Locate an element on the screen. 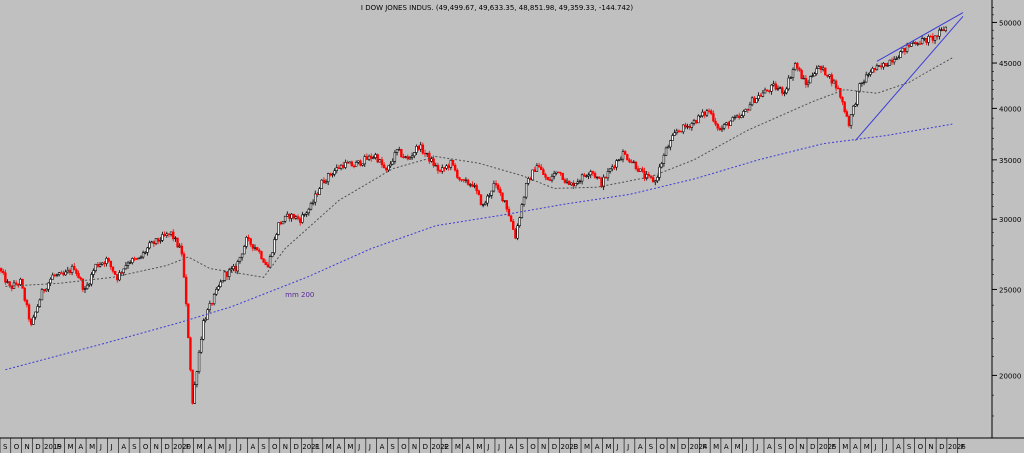 Image resolution: width=1024 pixels, height=453 pixels. annotations: mm 200 is located at coordinates (299, 295).